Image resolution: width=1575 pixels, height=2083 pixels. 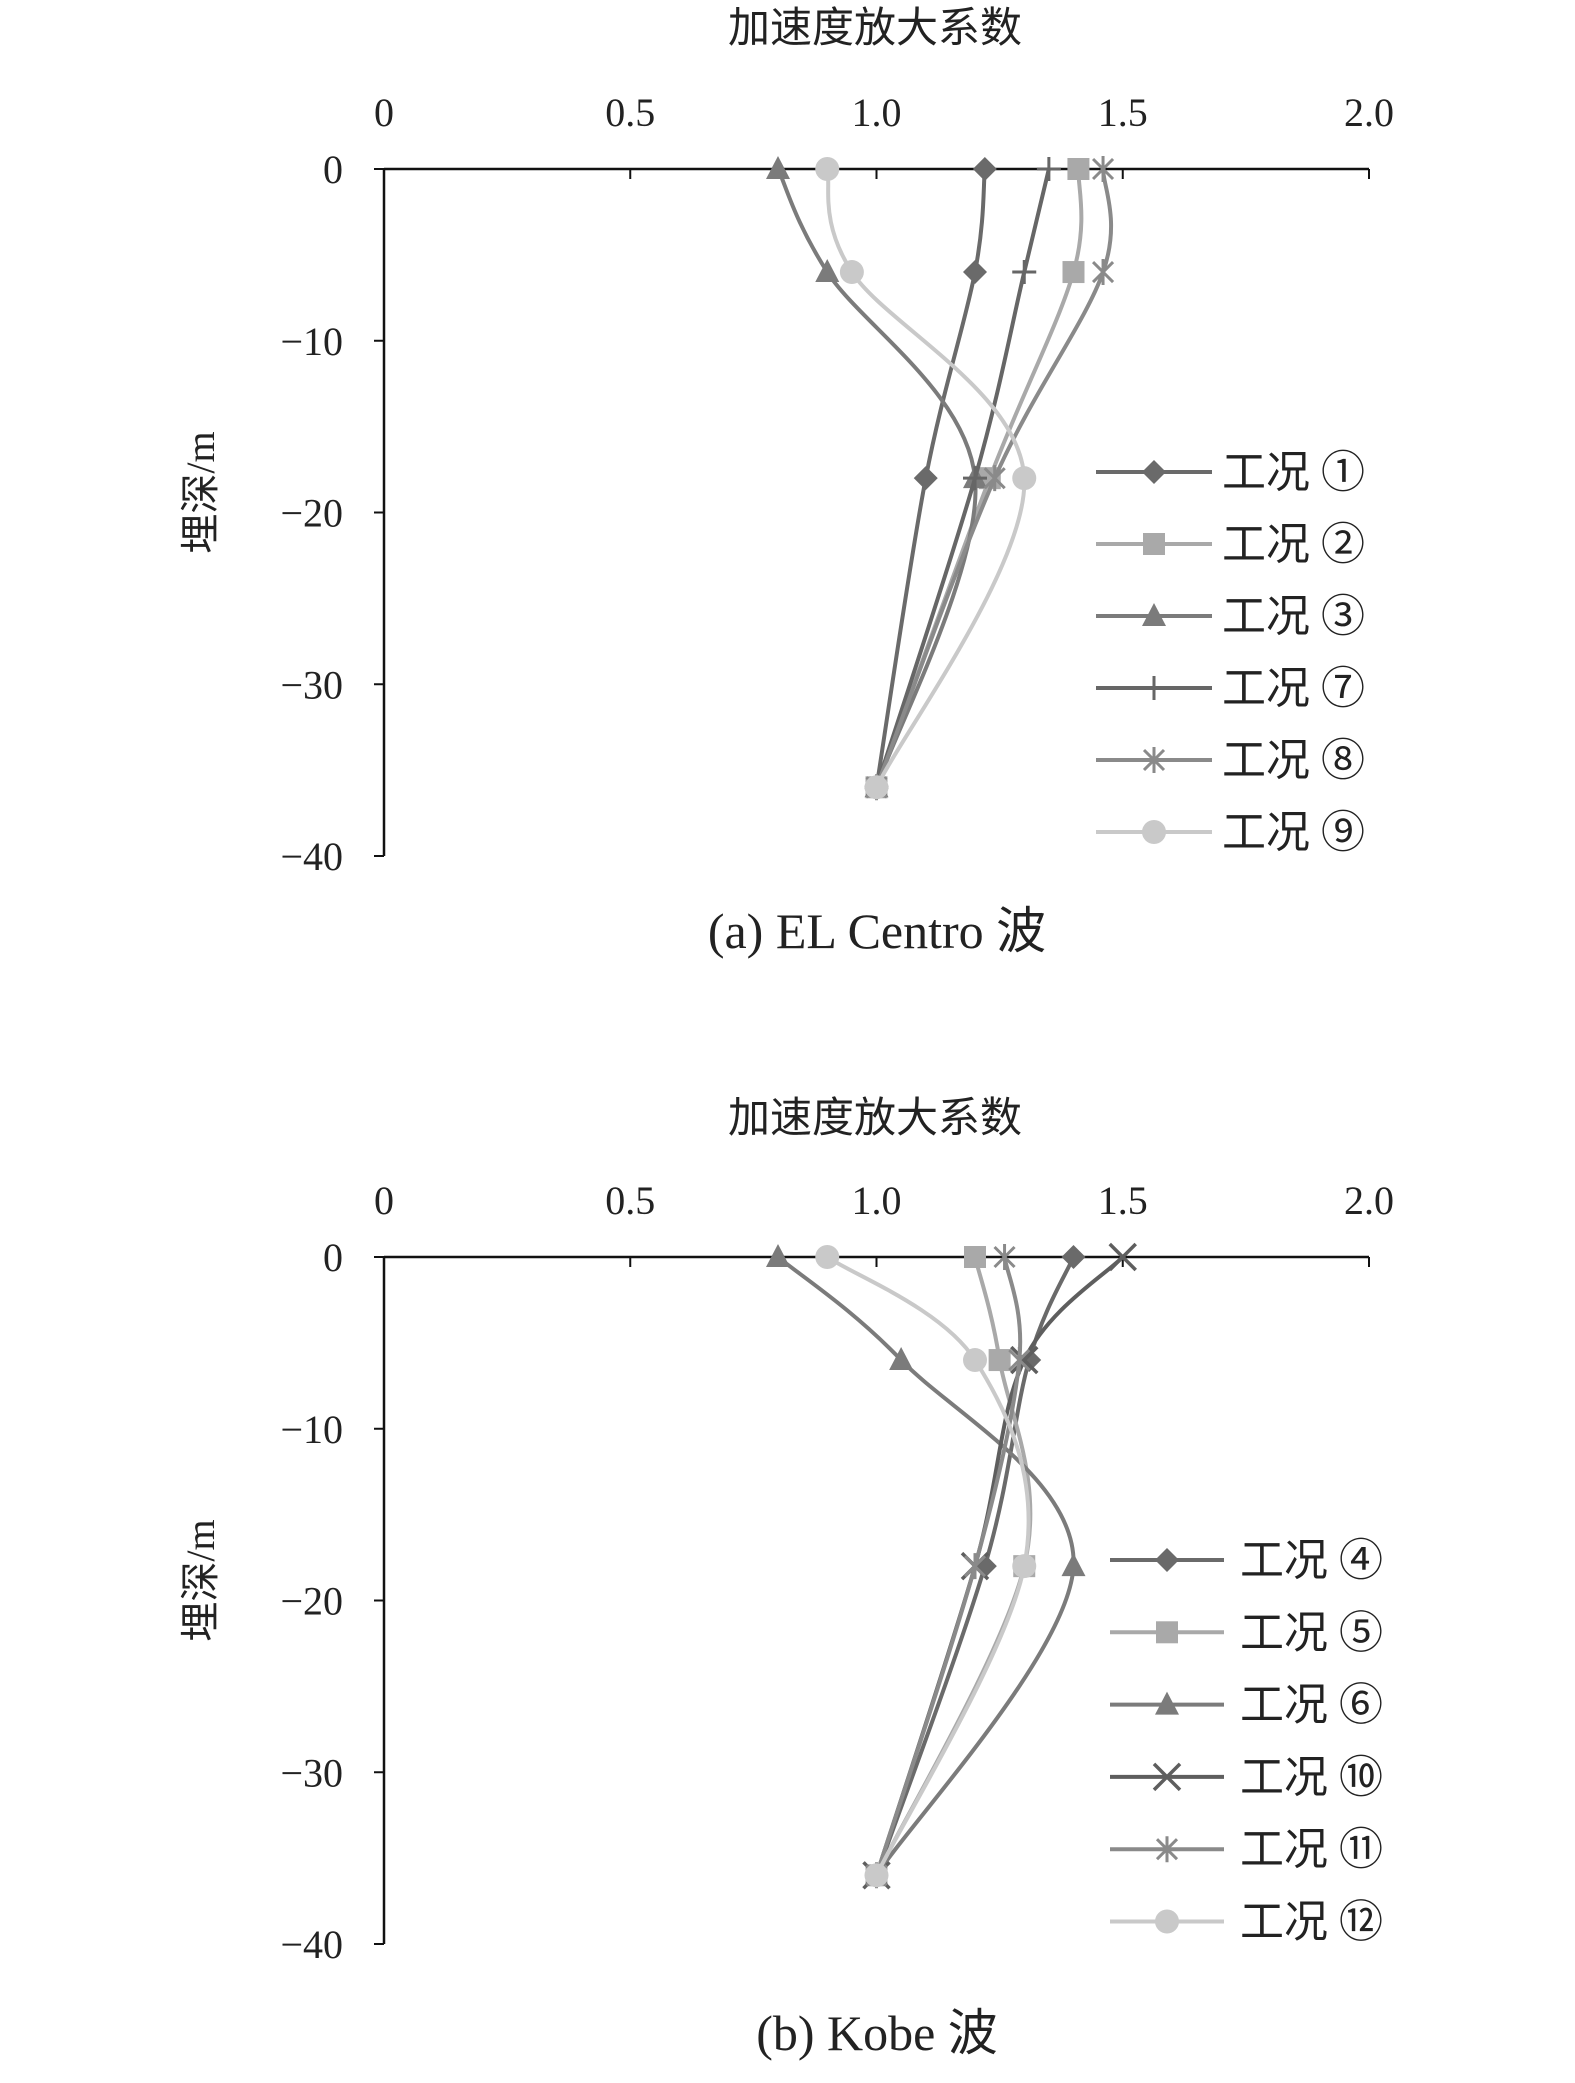 I want to click on legend-item: 工况 ⑦, so click(x=1230, y=688).